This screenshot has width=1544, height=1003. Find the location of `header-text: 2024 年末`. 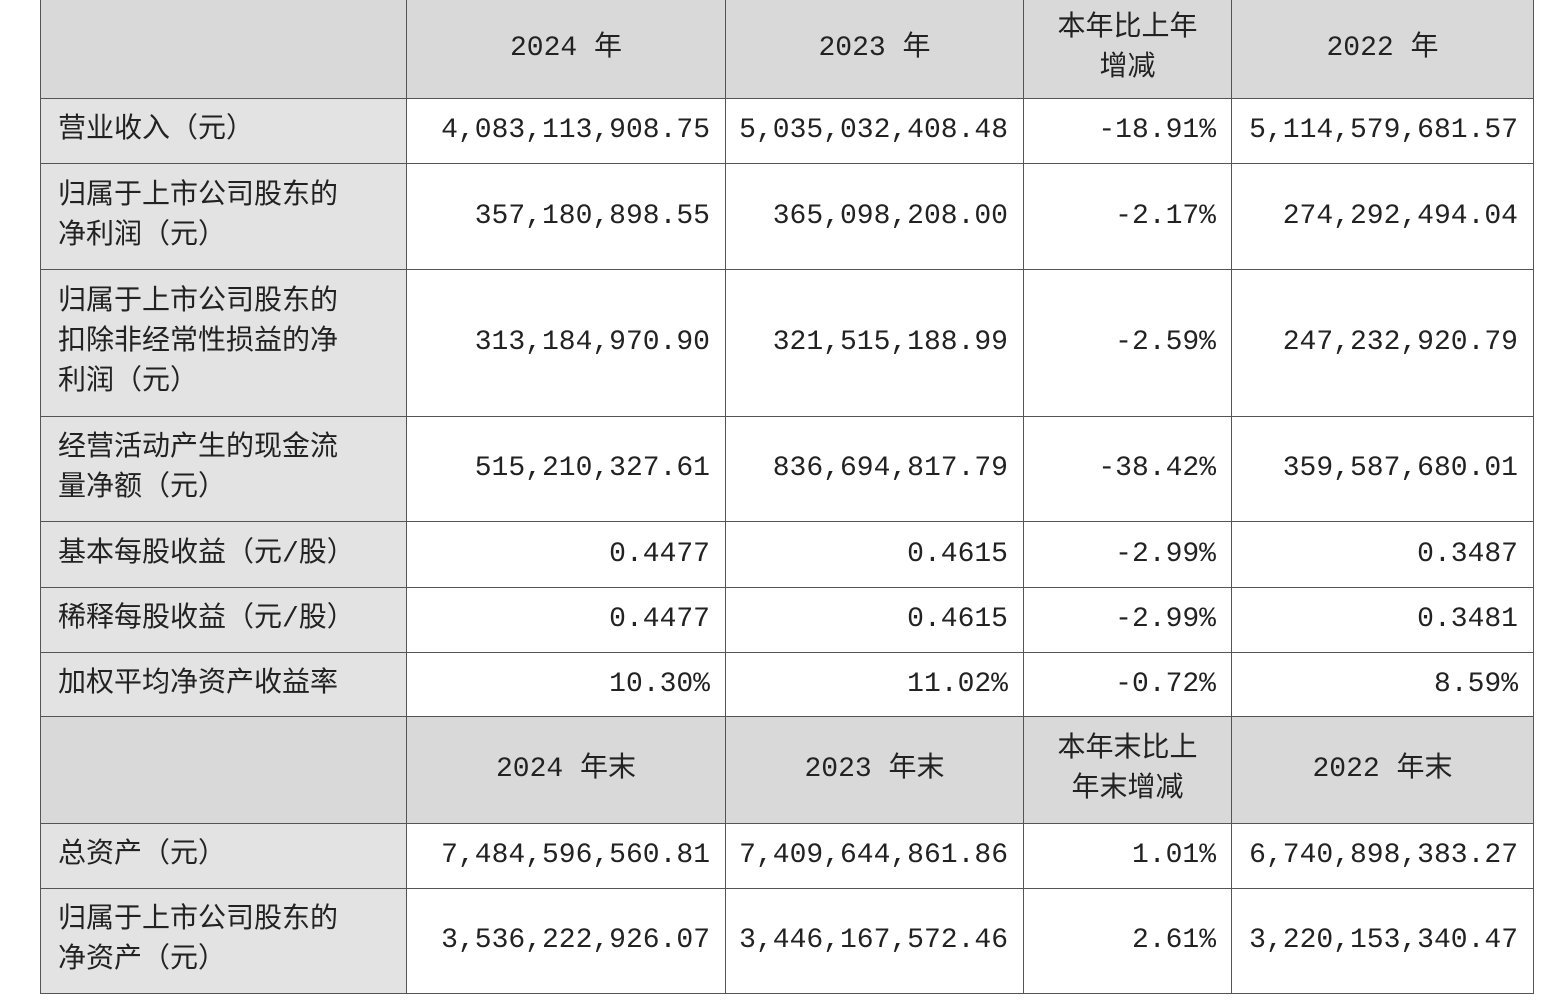

header-text: 2024 年末 is located at coordinates (565, 769).